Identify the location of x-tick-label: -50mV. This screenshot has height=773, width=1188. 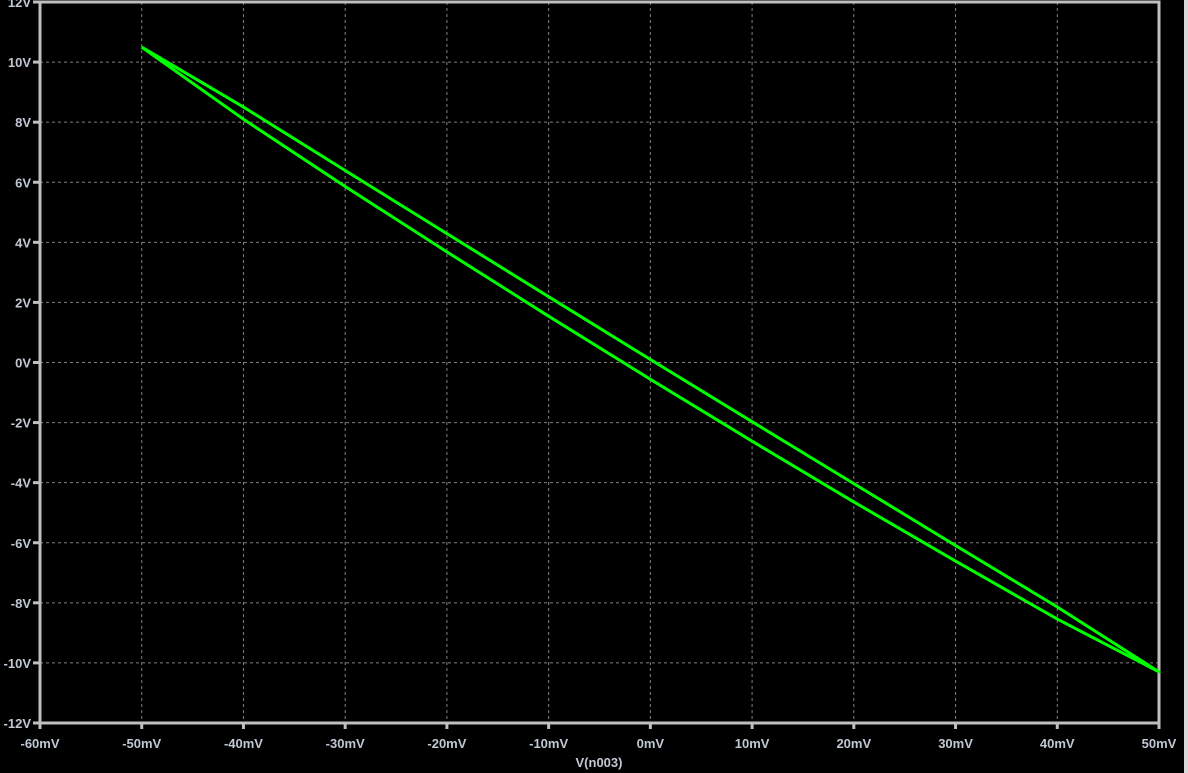
(141, 743).